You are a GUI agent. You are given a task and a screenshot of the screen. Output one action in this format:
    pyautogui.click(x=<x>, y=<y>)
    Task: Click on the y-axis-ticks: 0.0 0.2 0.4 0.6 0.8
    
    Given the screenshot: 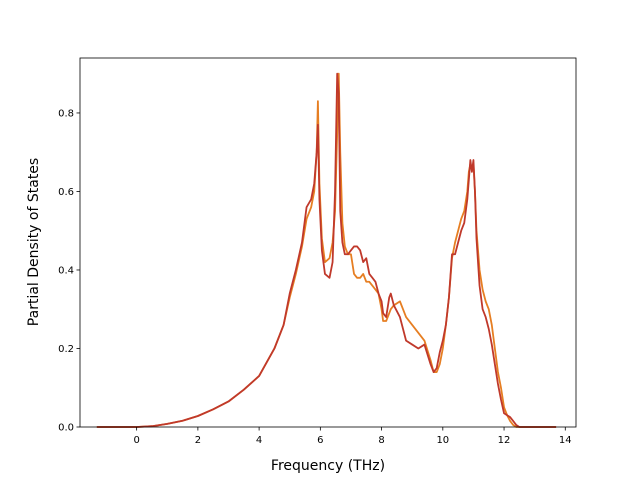 What is the action you would take?
    pyautogui.click(x=69, y=271)
    